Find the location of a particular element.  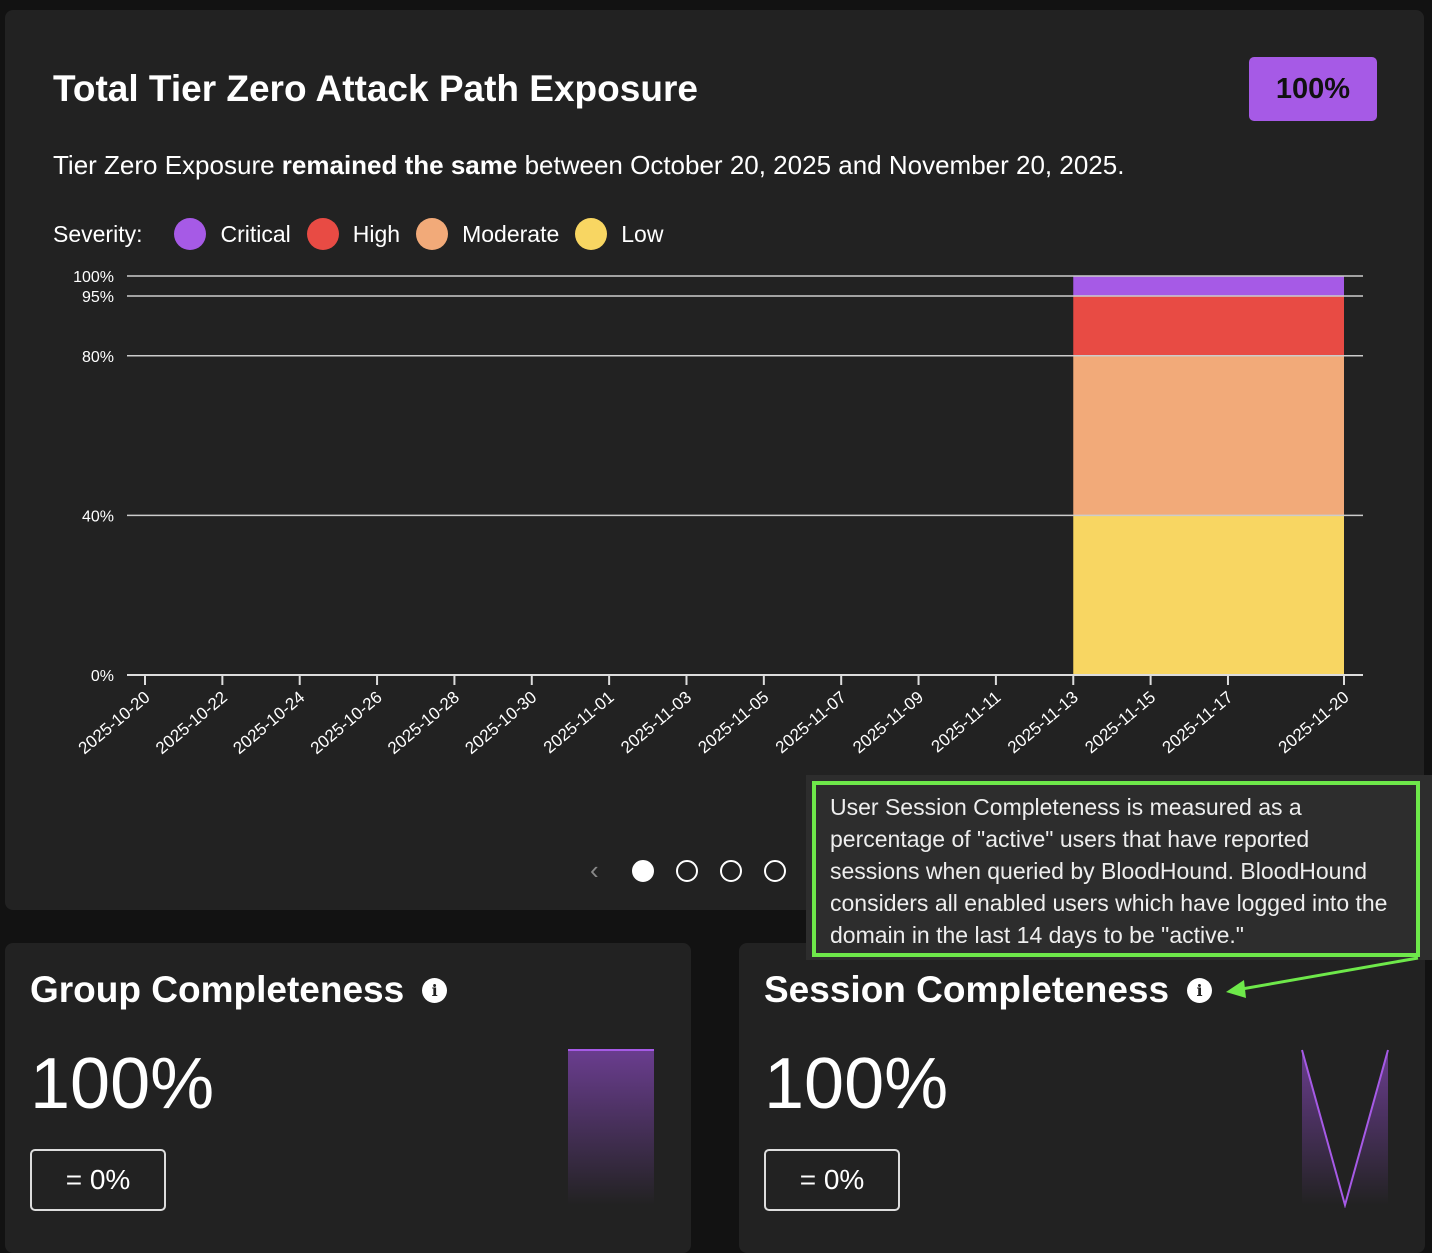

bar-segment-moderate is located at coordinates (1208, 435).